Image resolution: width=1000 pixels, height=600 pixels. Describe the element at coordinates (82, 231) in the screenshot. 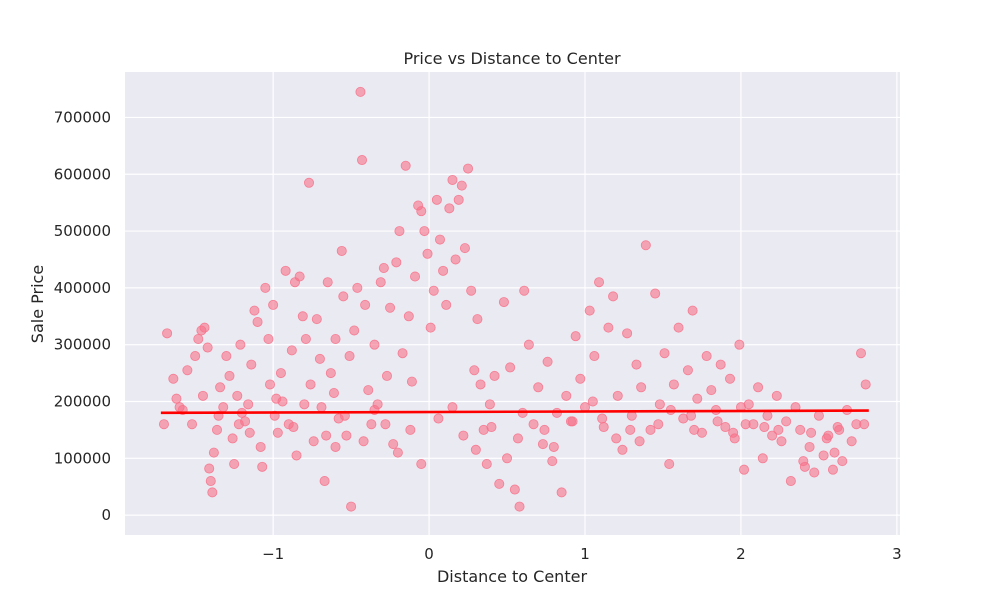

I see `y-tick-label: 500000` at that location.